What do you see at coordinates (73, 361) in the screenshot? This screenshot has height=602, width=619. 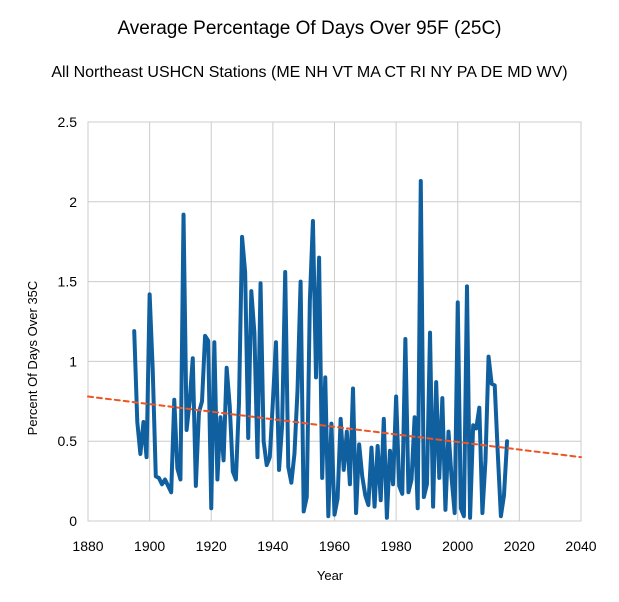 I see `y-tick-label: 1` at bounding box center [73, 361].